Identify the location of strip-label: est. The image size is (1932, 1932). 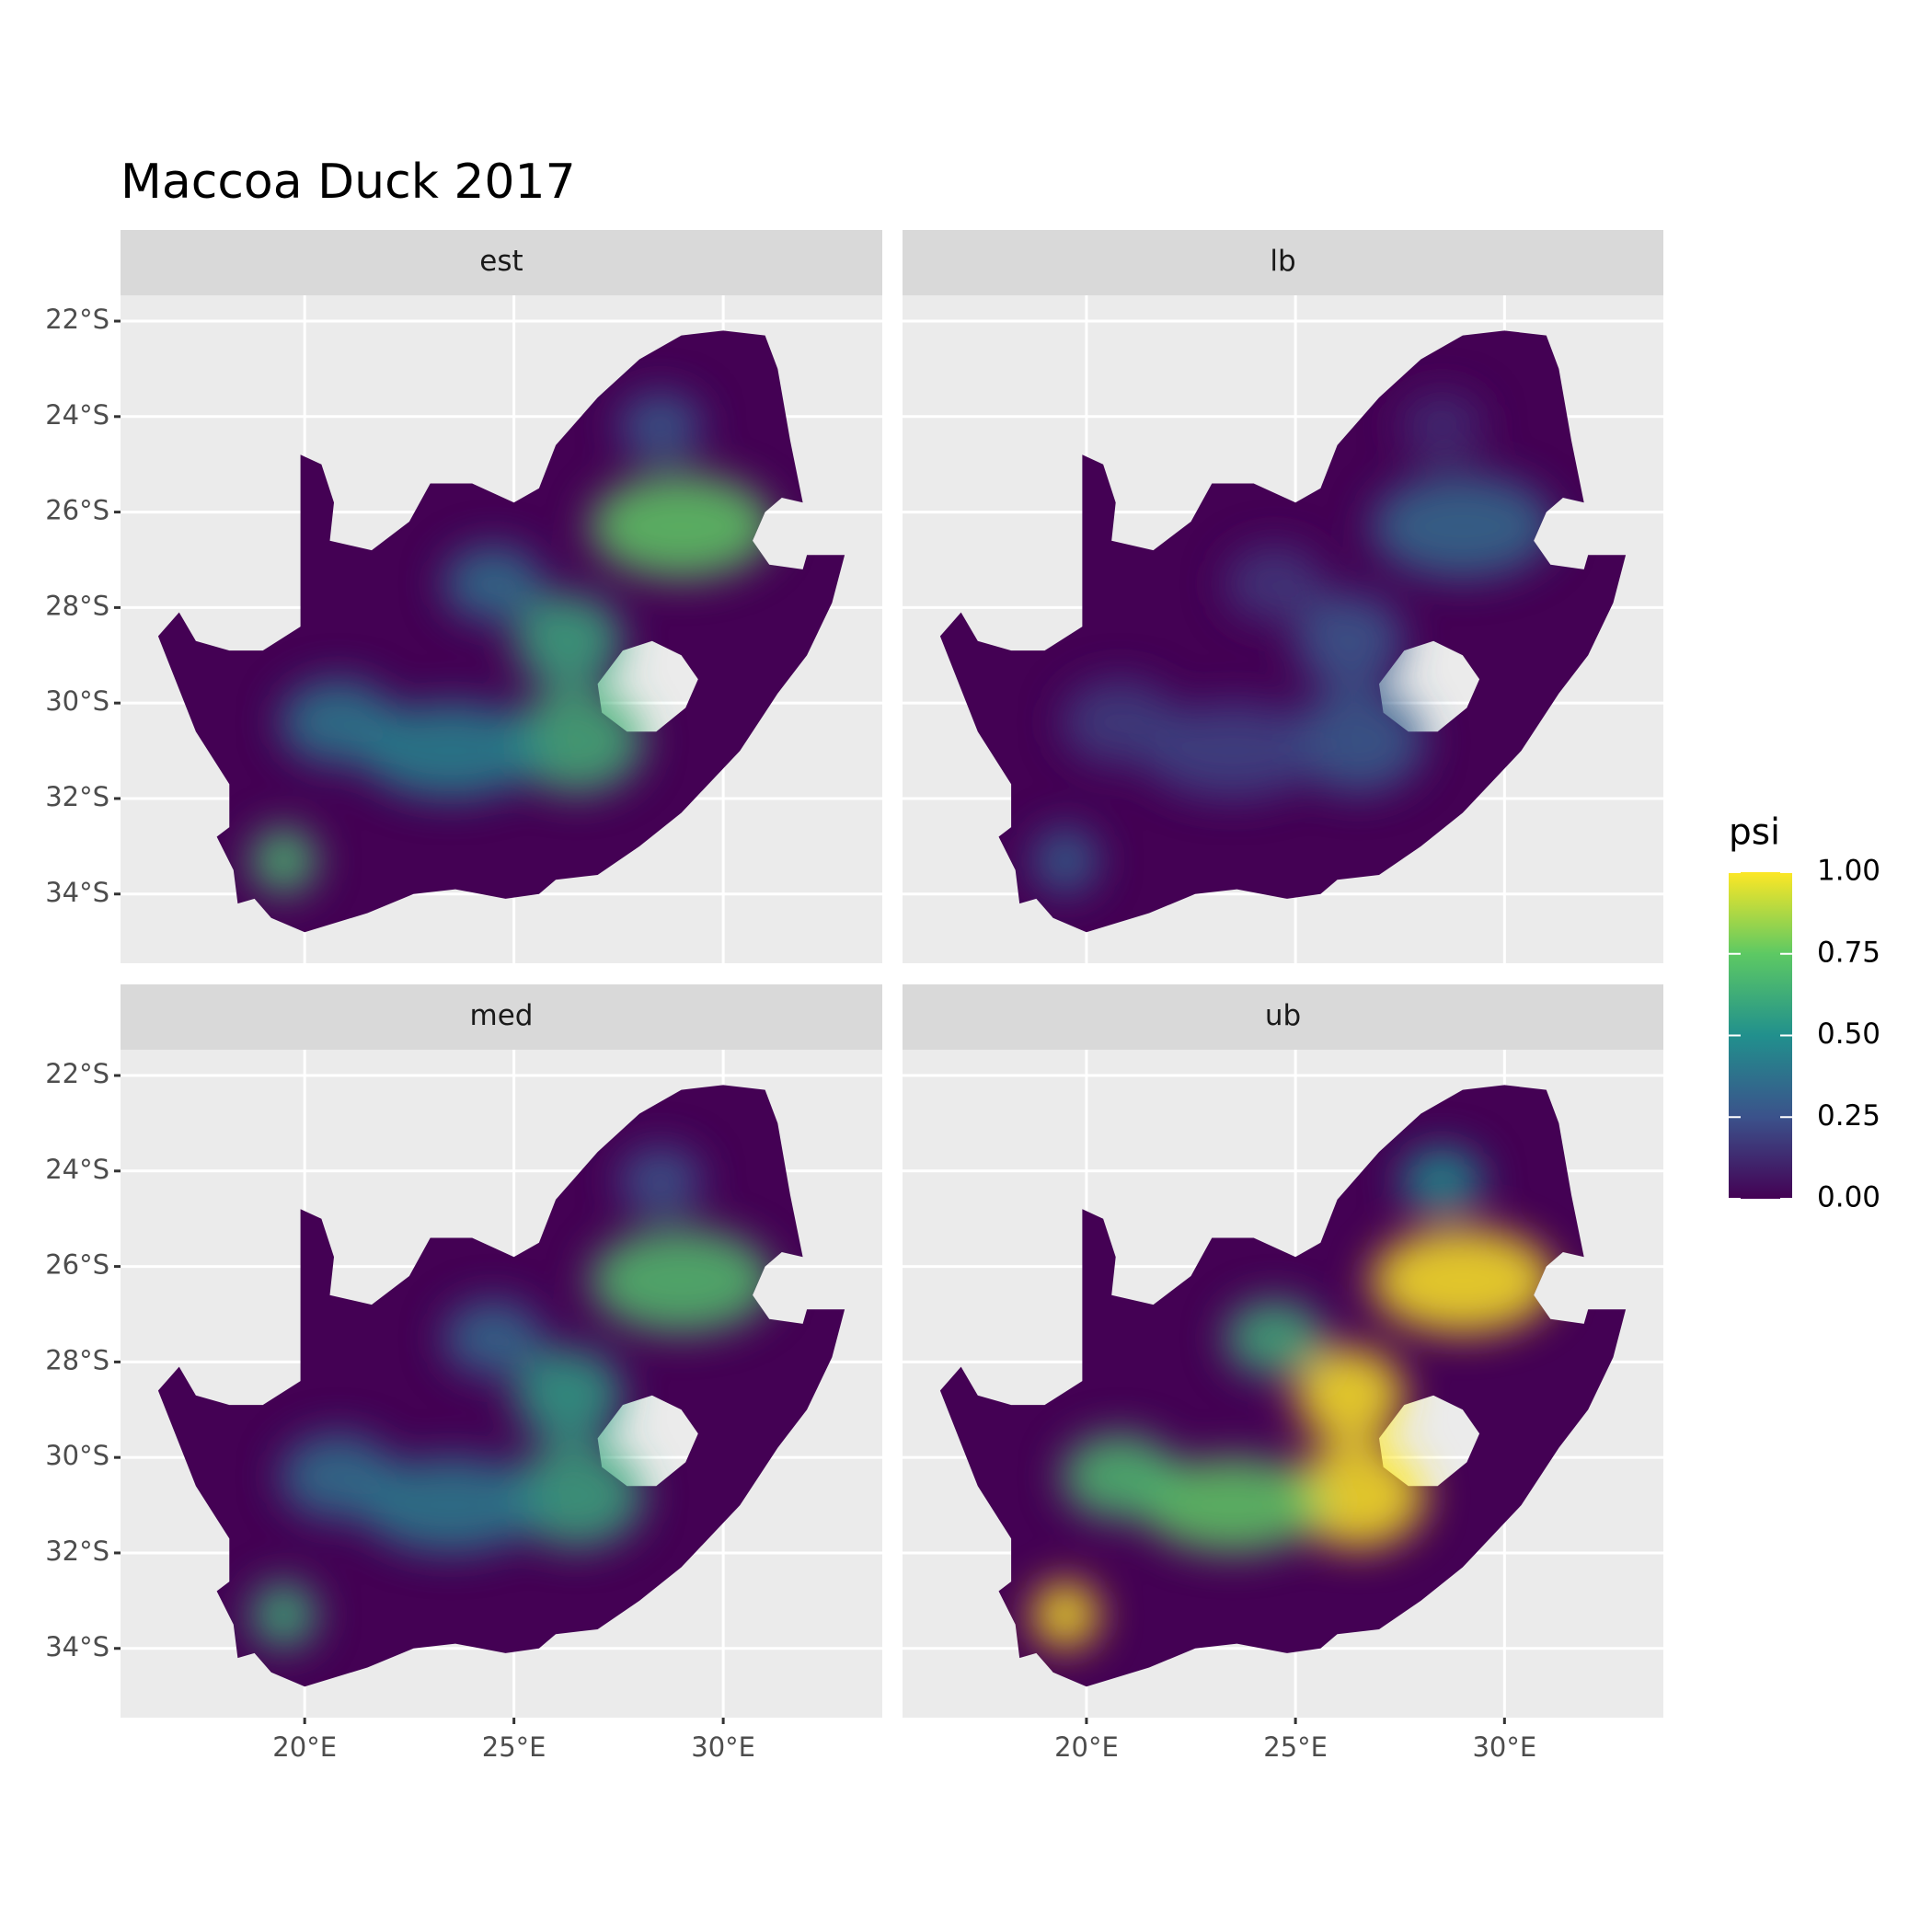
(501, 261).